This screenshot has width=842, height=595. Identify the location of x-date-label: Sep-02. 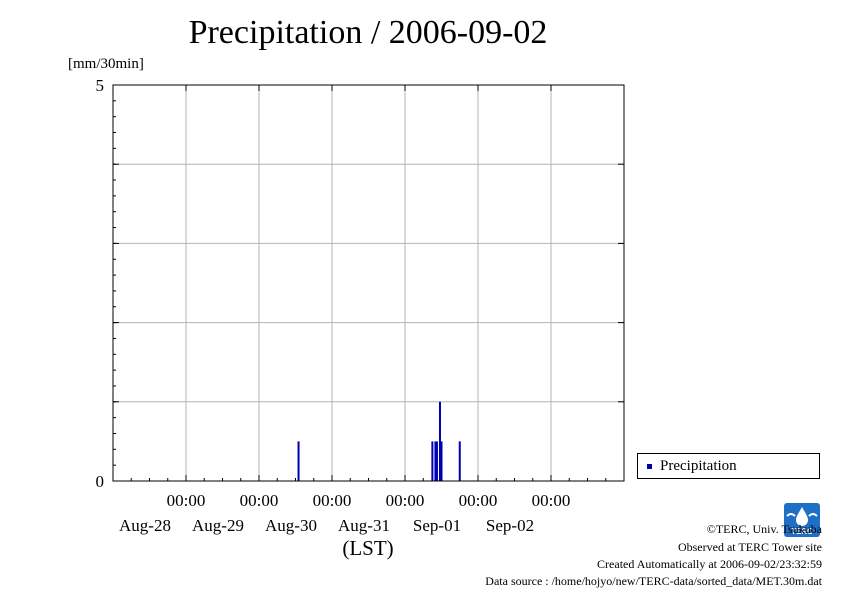
(510, 525).